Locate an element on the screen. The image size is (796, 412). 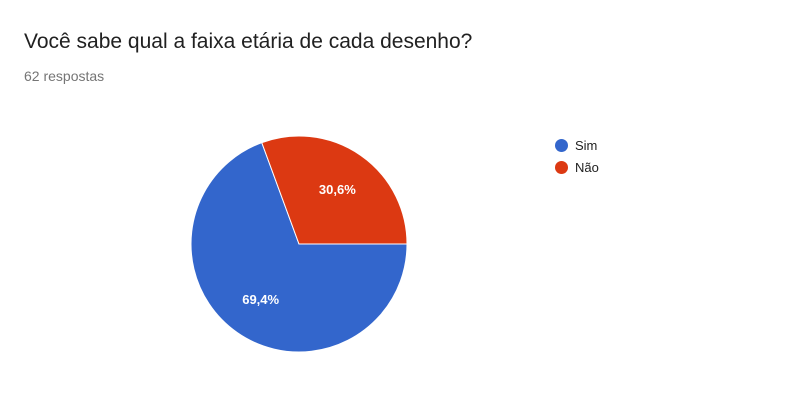
slice-label-nao: 30,6% is located at coordinates (337, 189).